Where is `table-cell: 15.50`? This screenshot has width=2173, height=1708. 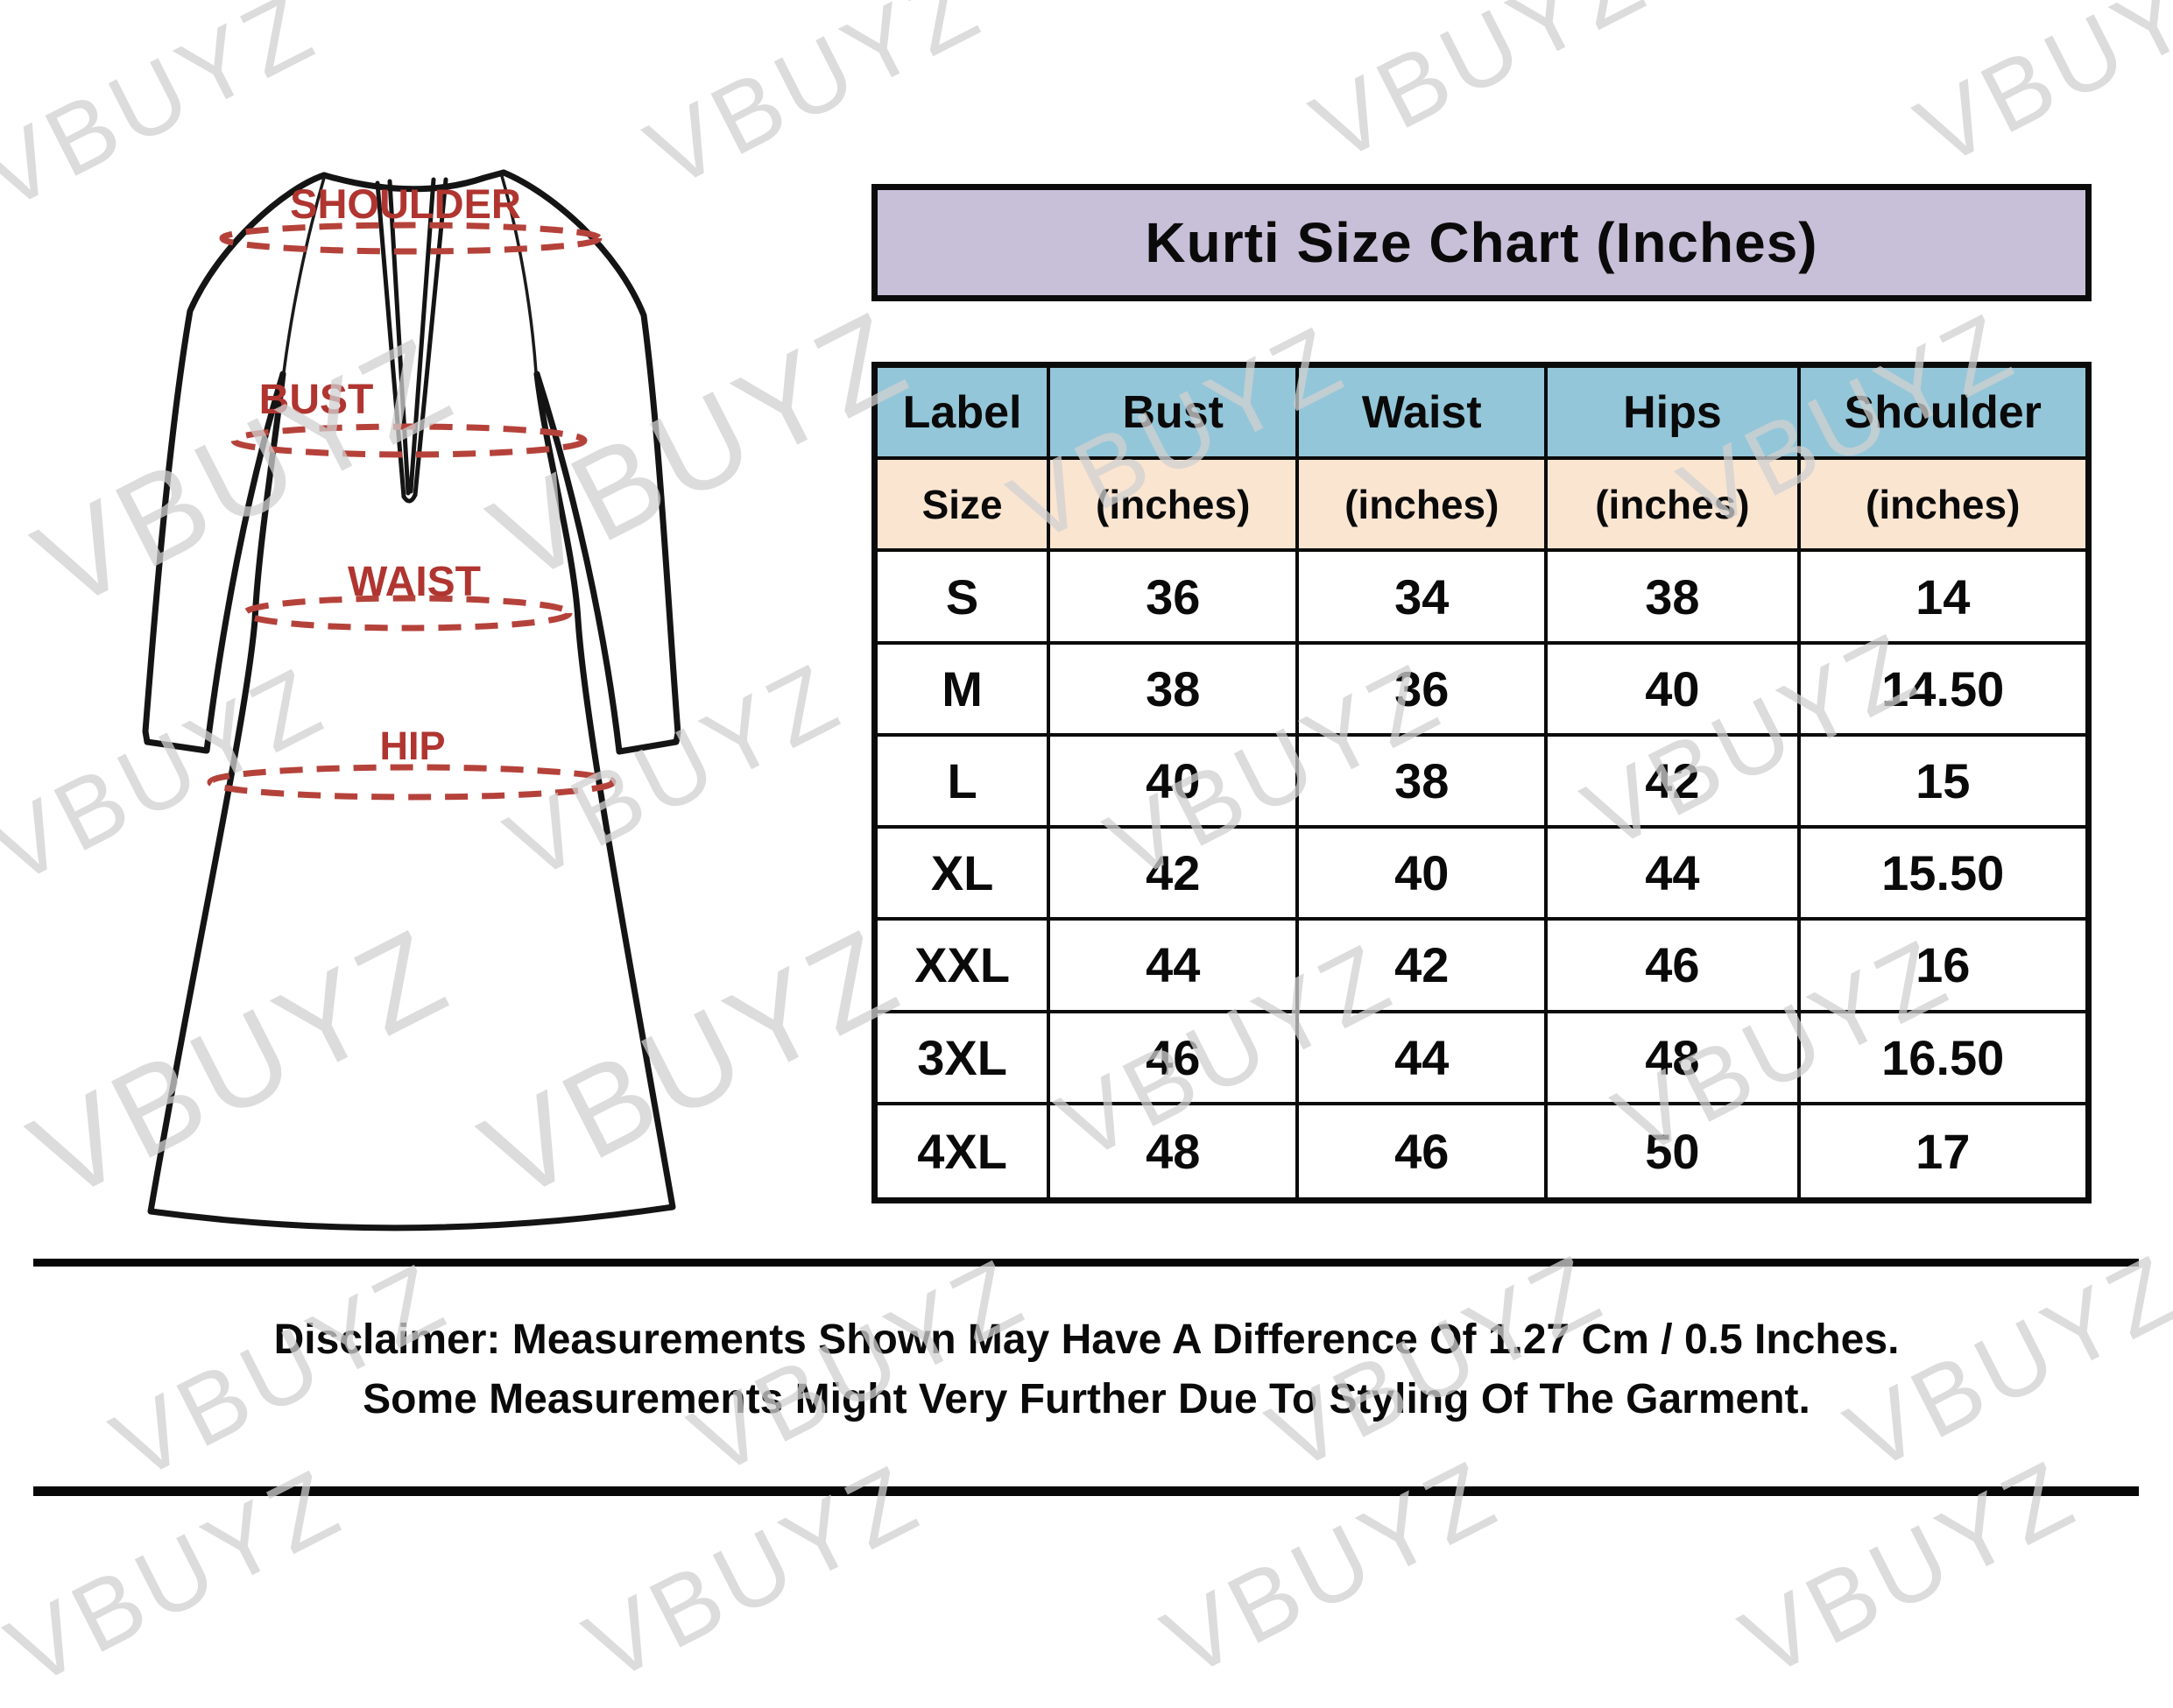 table-cell: 15.50 is located at coordinates (1942, 875).